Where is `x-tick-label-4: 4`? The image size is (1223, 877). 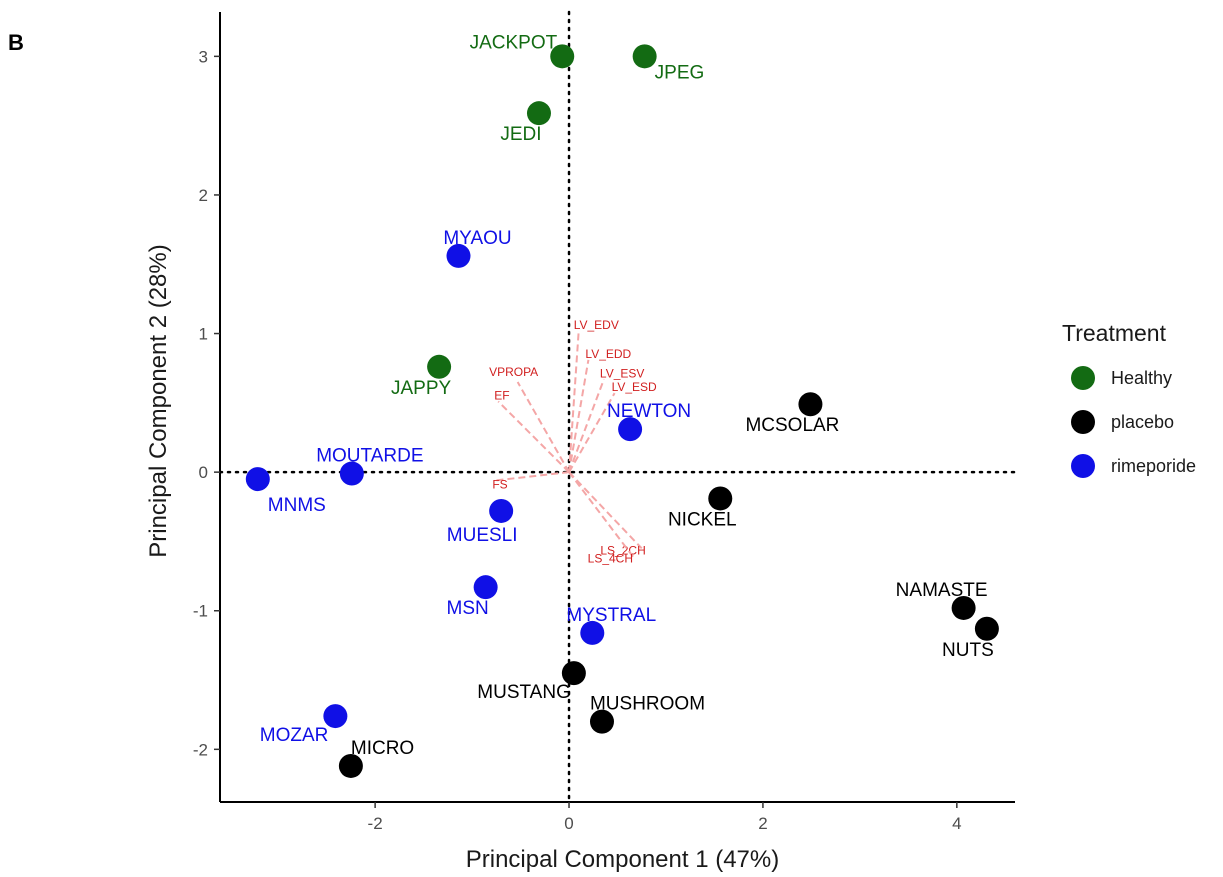 x-tick-label-4: 4 is located at coordinates (956, 823).